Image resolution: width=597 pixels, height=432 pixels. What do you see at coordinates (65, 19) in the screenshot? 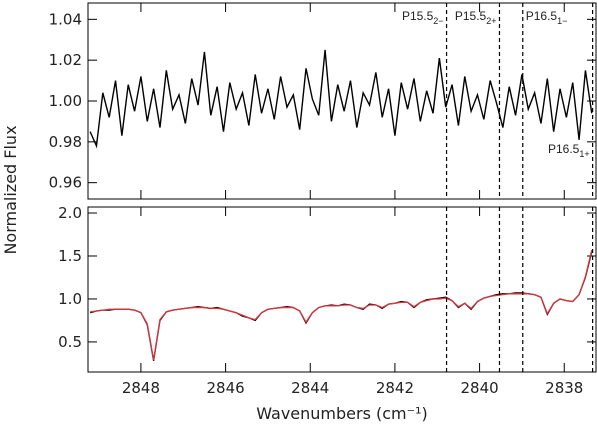
I see `y-tick-label: 1.04` at bounding box center [65, 19].